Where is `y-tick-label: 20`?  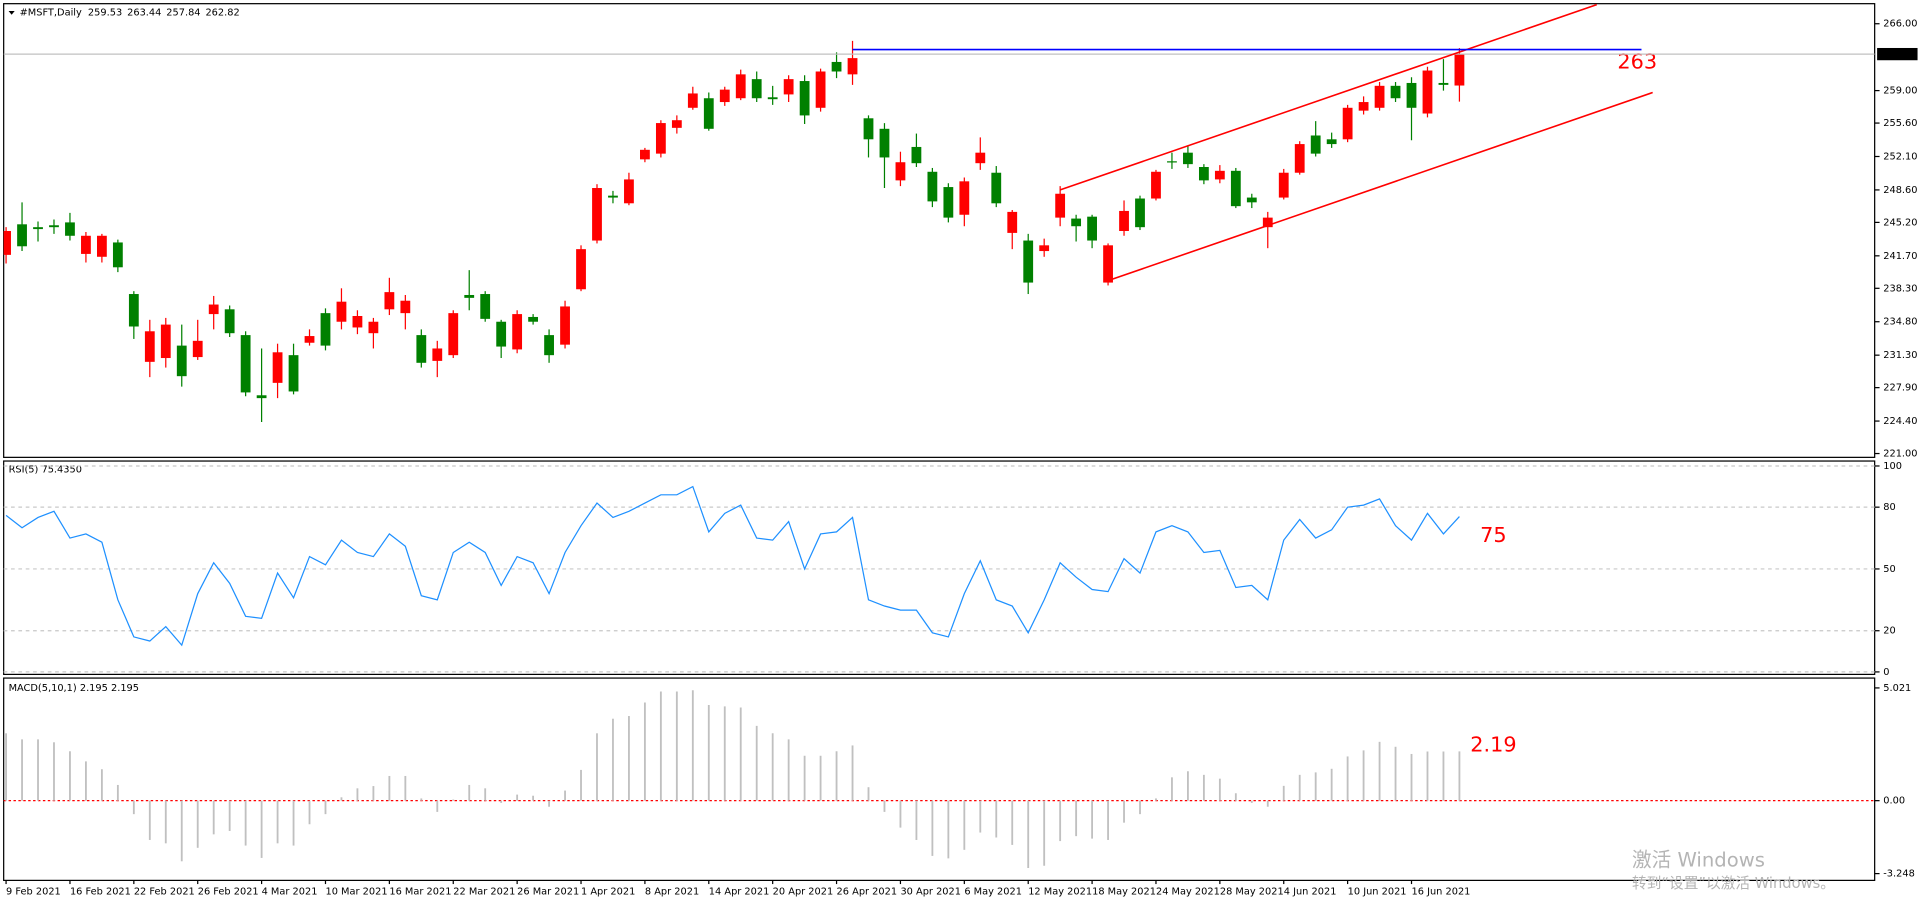 y-tick-label: 20 is located at coordinates (1889, 631).